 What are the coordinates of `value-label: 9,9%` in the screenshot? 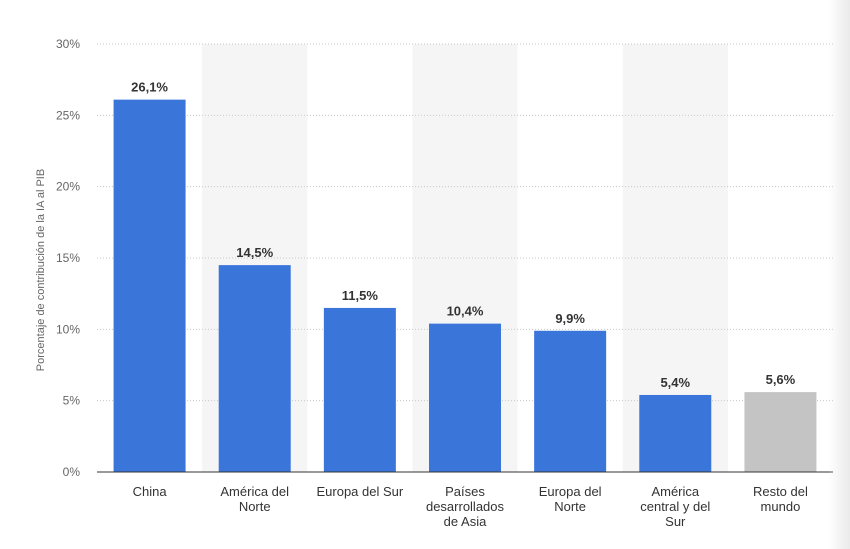 It's located at (570, 318).